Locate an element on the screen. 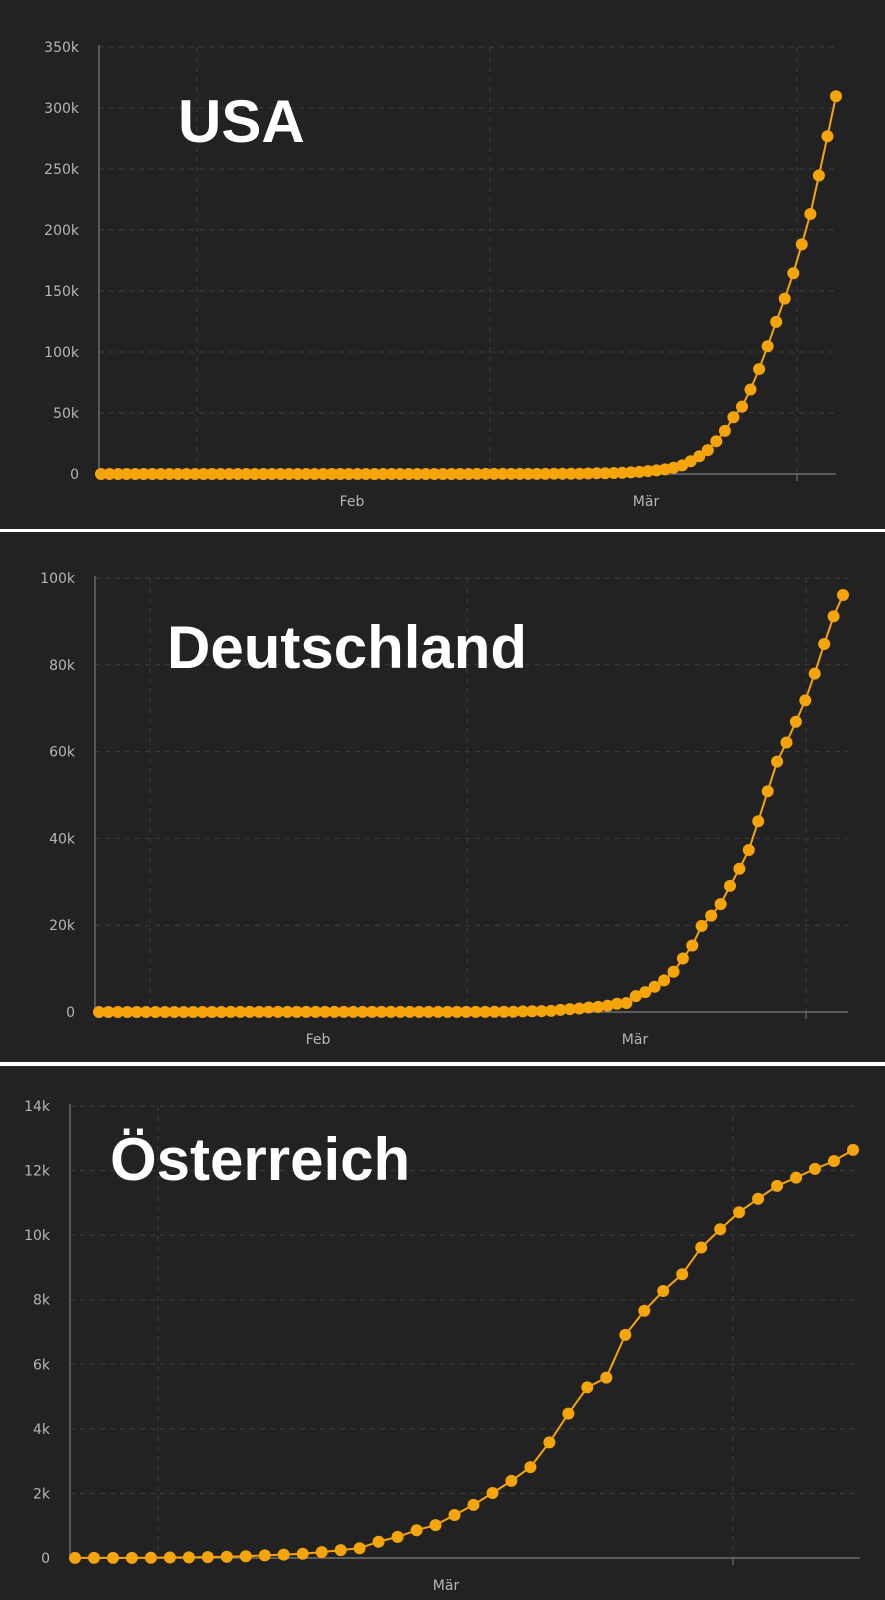 This screenshot has width=885, height=1600. y-tick-label: 40k is located at coordinates (62, 839).